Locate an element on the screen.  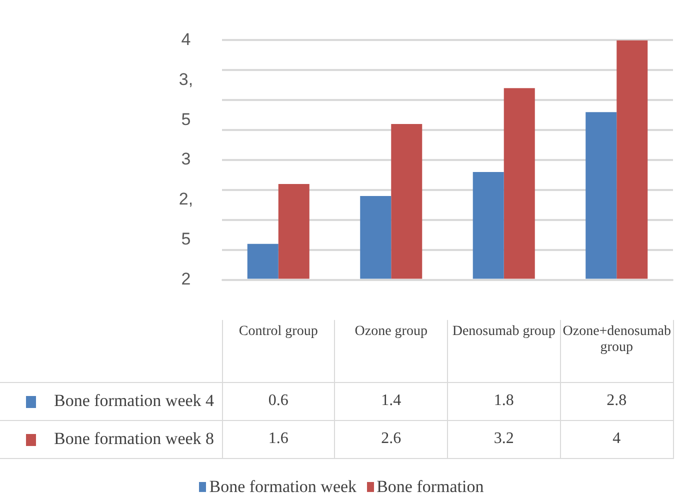
x-tick-label: Ozone group is located at coordinates (391, 351).